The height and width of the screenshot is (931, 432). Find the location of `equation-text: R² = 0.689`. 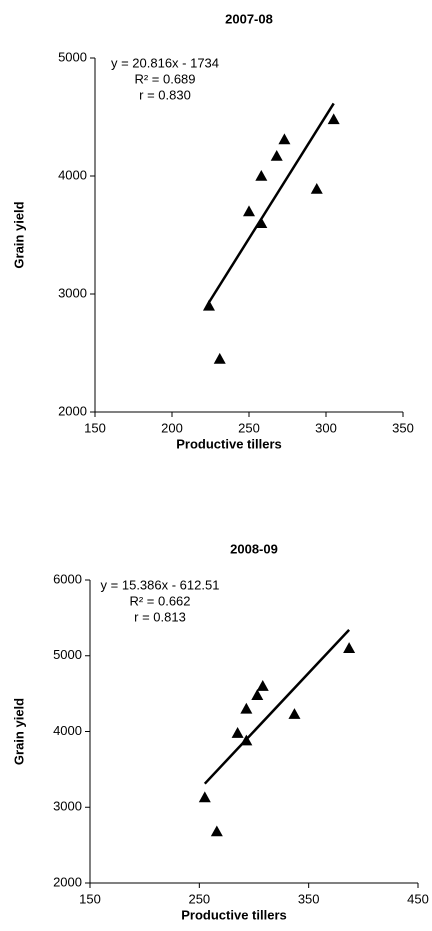

equation-text: R² = 0.689 is located at coordinates (164, 78).